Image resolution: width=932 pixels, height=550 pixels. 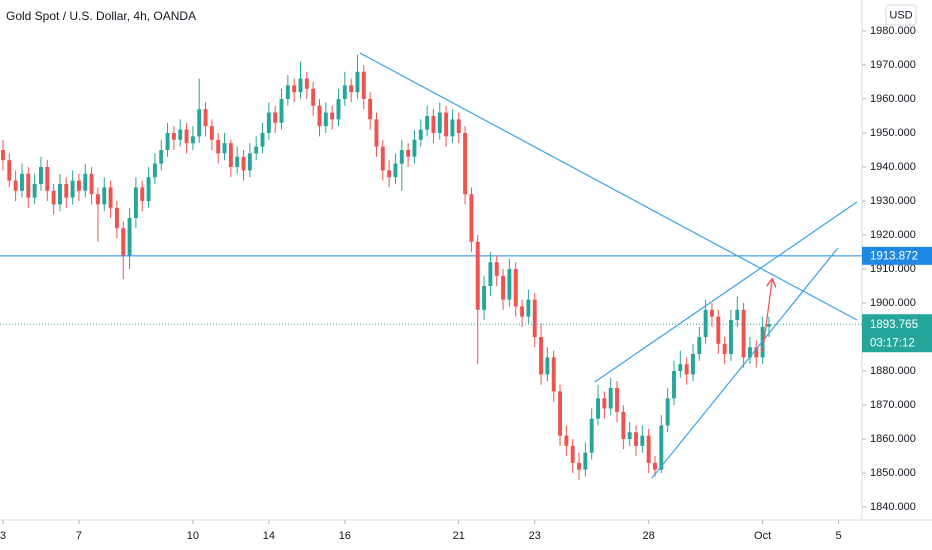 What do you see at coordinates (893, 235) in the screenshot?
I see `y-tick-label: 1920.000` at bounding box center [893, 235].